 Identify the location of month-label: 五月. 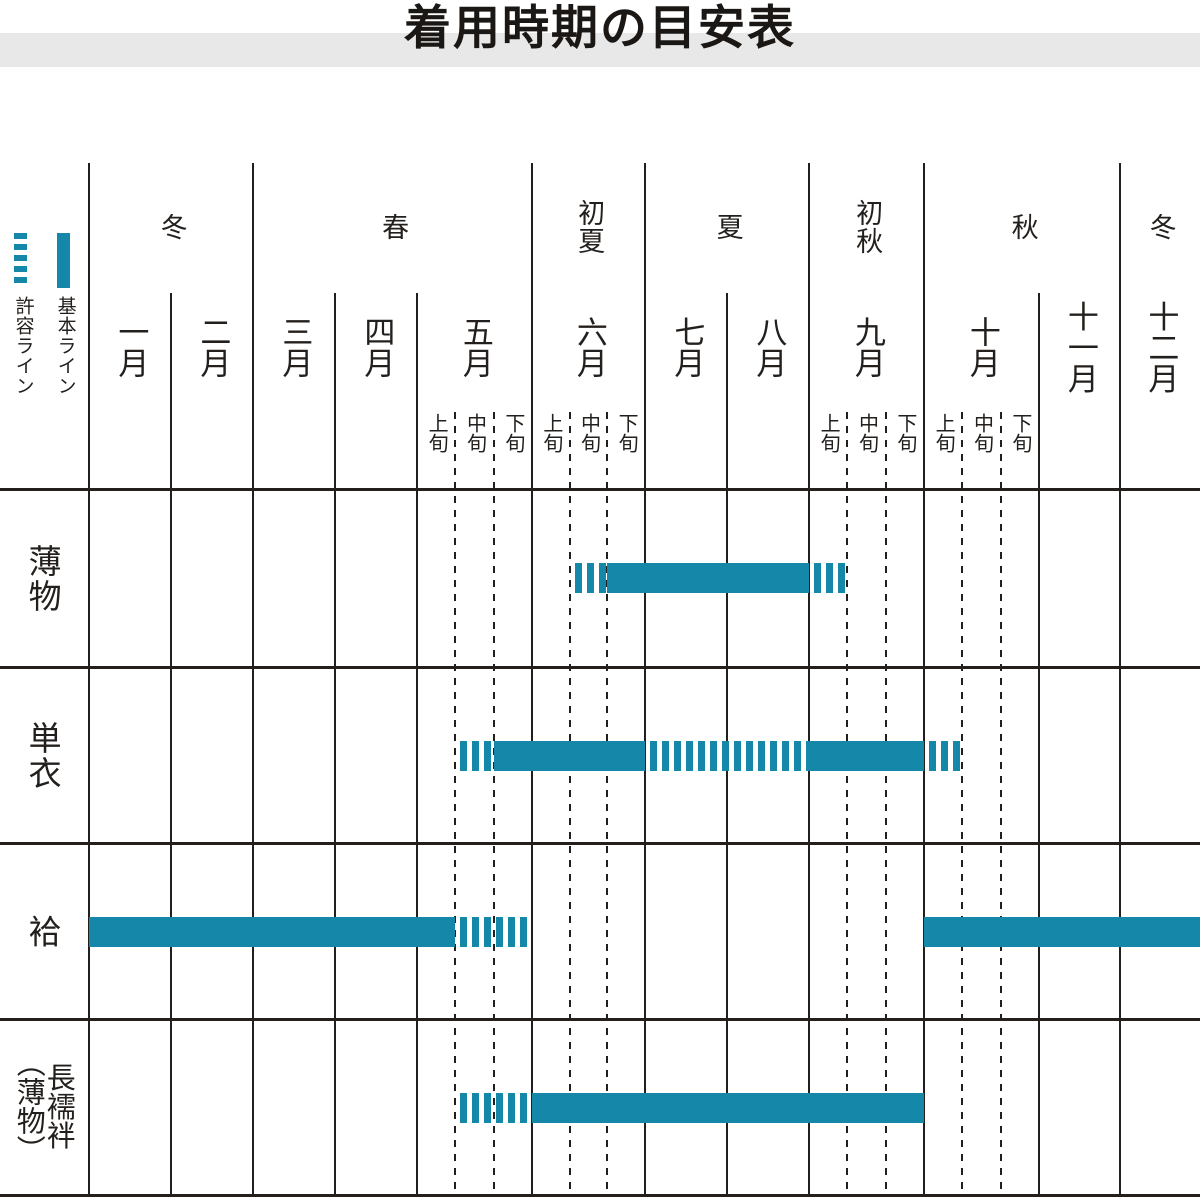
(475, 347).